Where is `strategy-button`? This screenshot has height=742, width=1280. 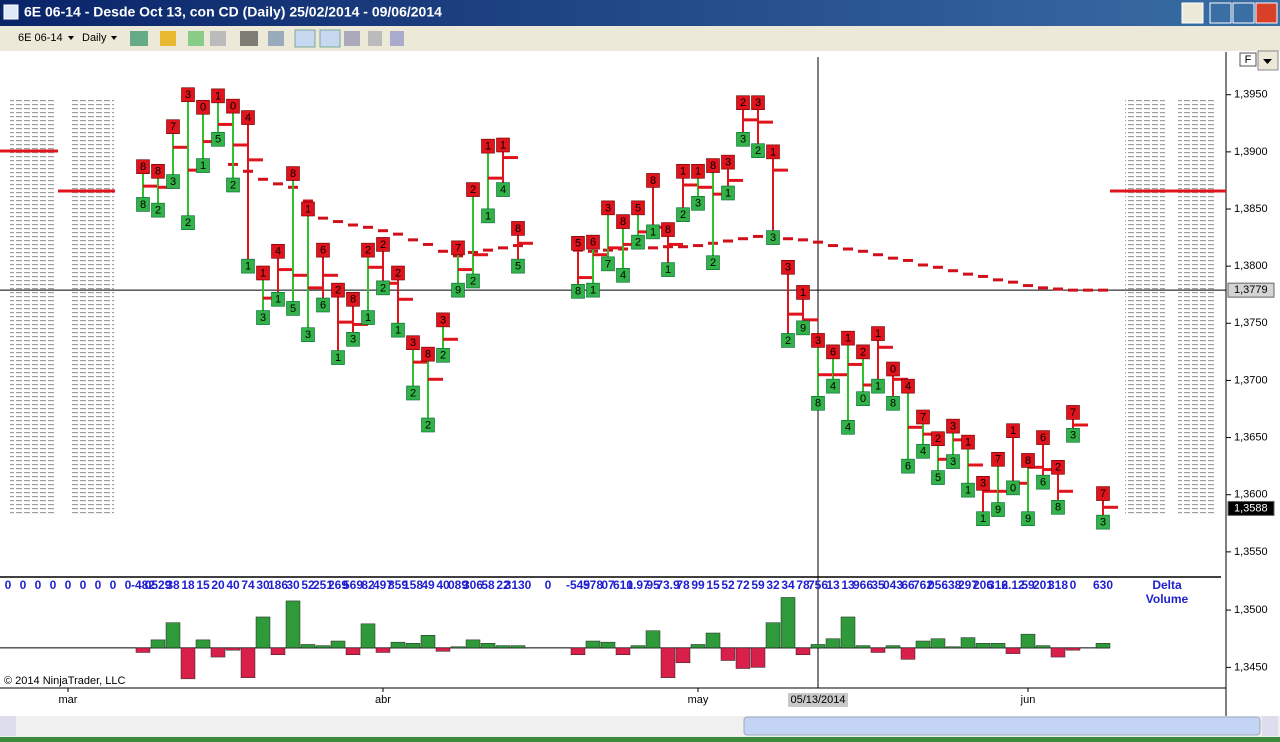
strategy-button is located at coordinates (330, 38).